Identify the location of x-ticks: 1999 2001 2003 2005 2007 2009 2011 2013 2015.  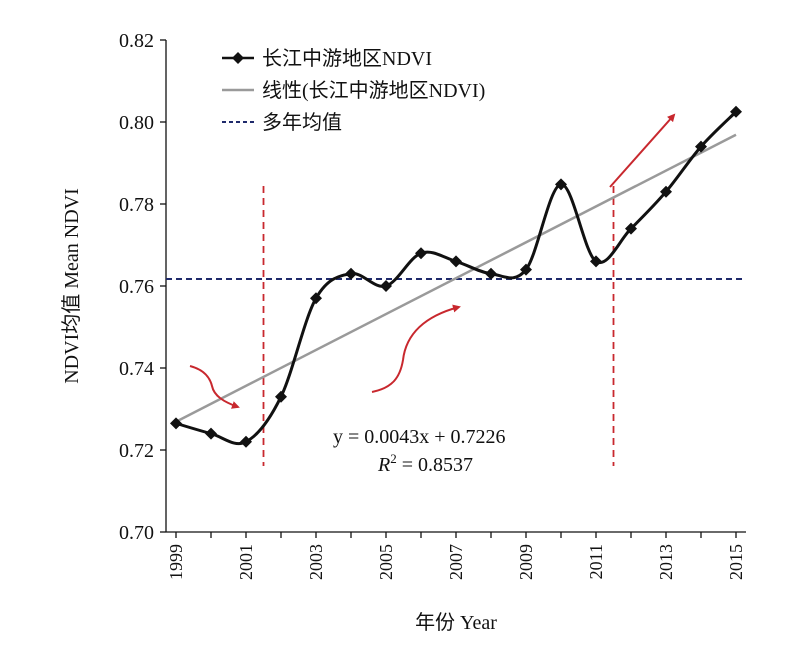
(456, 556).